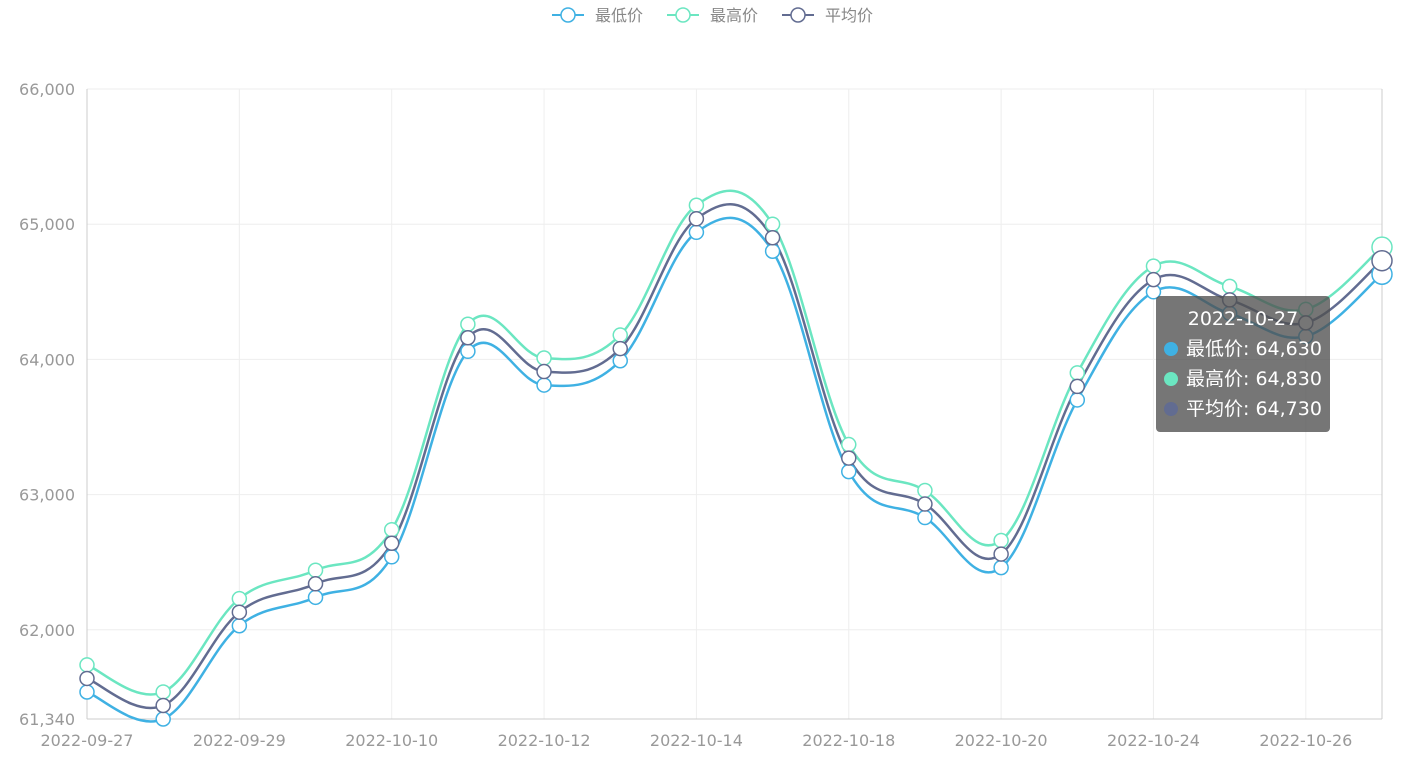 This screenshot has height=766, width=1406. What do you see at coordinates (848, 740) in the screenshot?
I see `x-tick-label: 2022-10-18` at bounding box center [848, 740].